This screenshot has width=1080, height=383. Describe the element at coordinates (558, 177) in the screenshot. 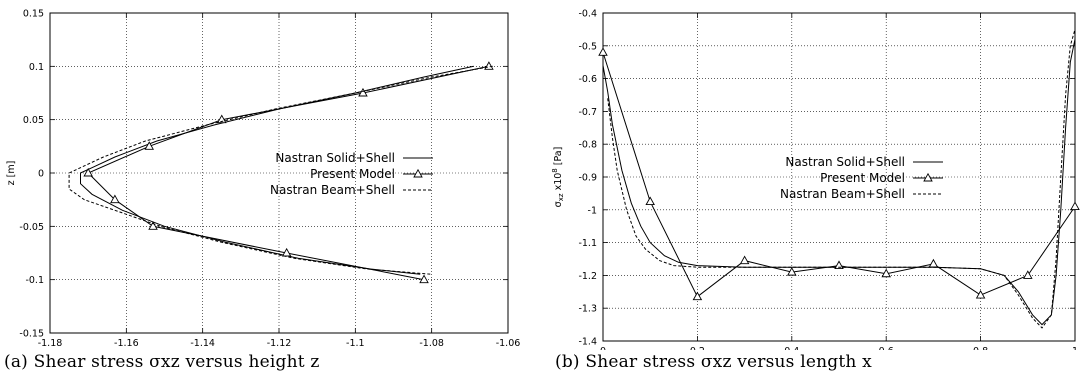

I see `y-axis-label: σxz x108 [Pa]` at that location.